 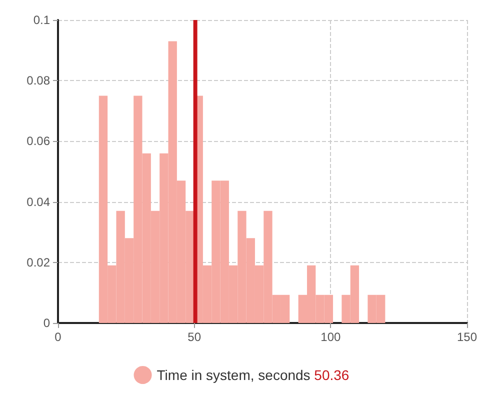 What do you see at coordinates (235, 375) in the screenshot?
I see `legend-label: Time in system, seconds` at bounding box center [235, 375].